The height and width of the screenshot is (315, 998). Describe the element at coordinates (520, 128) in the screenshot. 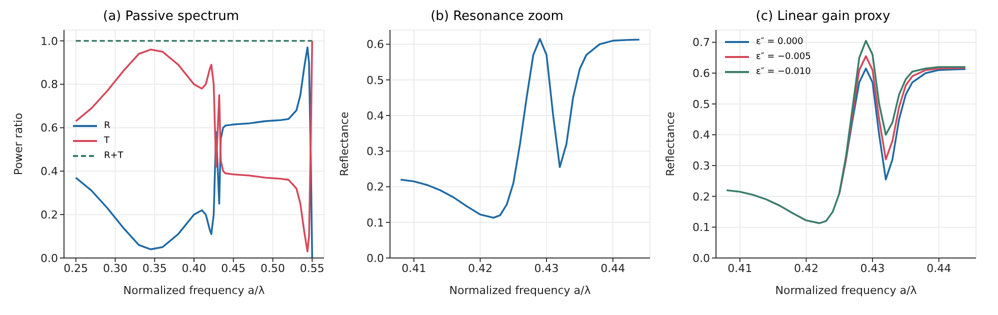

I see `line-series` at that location.